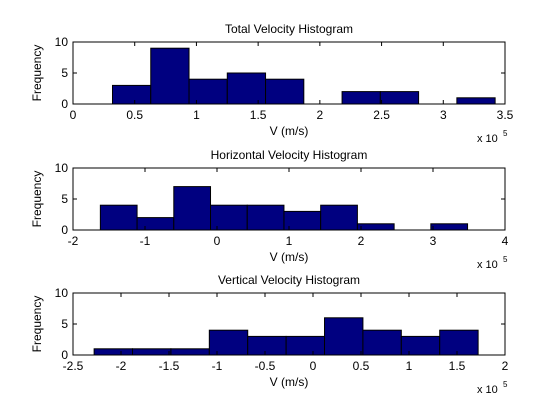 This screenshot has width=560, height=420. What do you see at coordinates (505, 241) in the screenshot?
I see `x-tick-label: 4` at bounding box center [505, 241].